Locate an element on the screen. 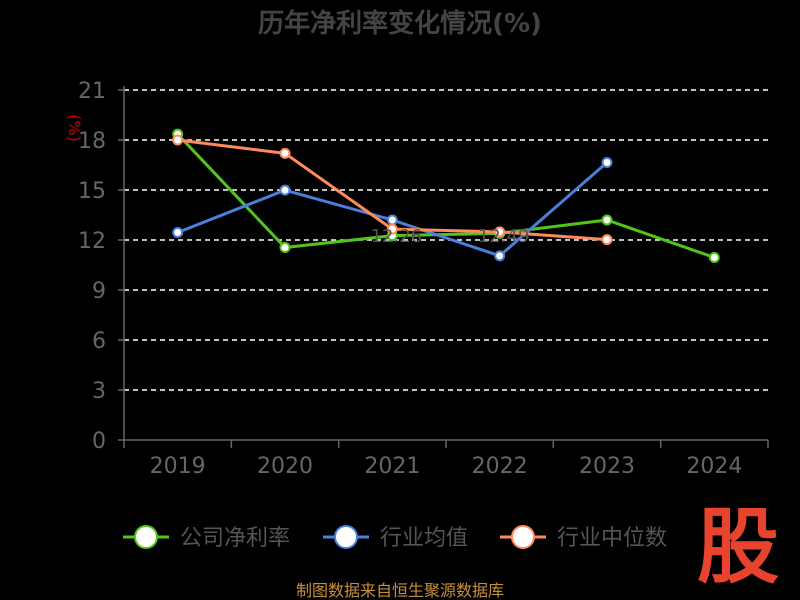 This screenshot has width=800, height=600. x-tick-label: 2021 is located at coordinates (392, 466).